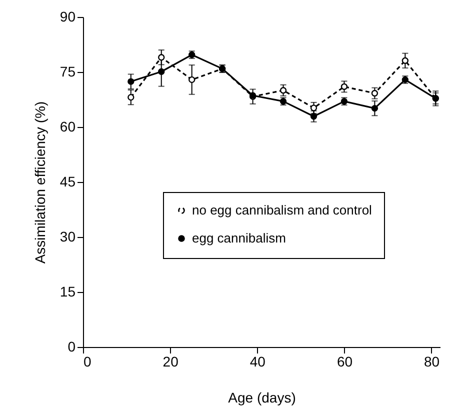 Image resolution: width=452 pixels, height=419 pixels. What do you see at coordinates (68, 236) in the screenshot?
I see `y-tick-label: 30` at bounding box center [68, 236].